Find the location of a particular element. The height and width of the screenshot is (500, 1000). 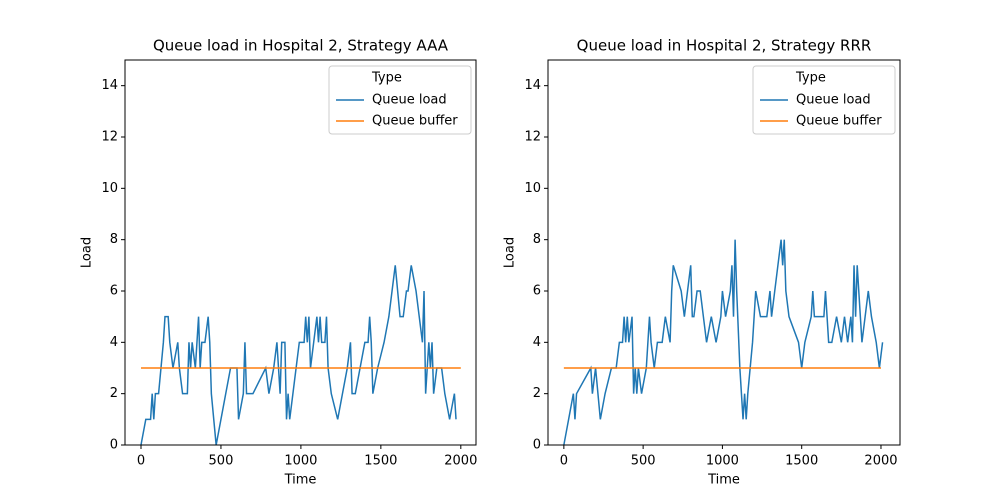

chart-title: Queue load in Hospital 2, Strategy RRR is located at coordinates (724, 46).